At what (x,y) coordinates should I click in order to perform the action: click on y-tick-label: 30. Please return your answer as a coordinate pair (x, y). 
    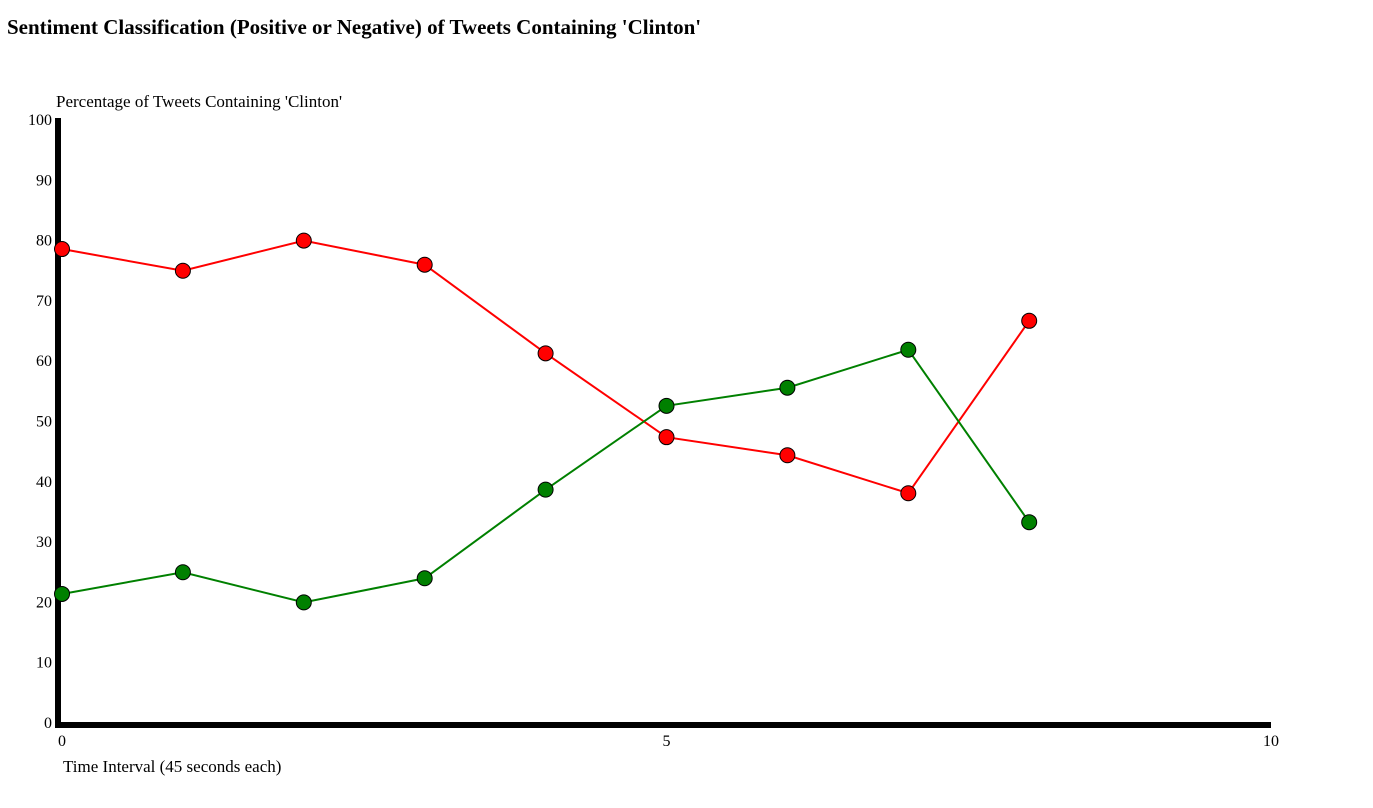
    Looking at the image, I should click on (44, 542).